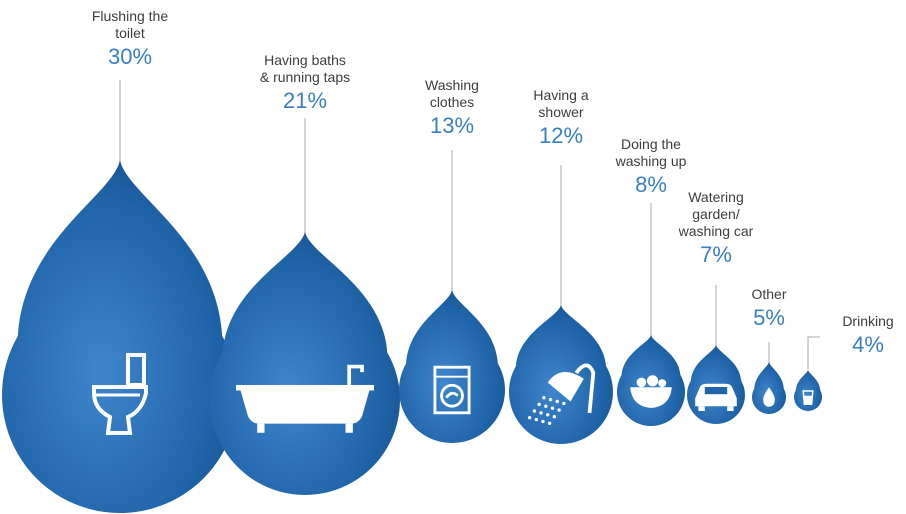 This screenshot has width=906, height=514. I want to click on category-label: Drinking 4%, so click(867, 335).